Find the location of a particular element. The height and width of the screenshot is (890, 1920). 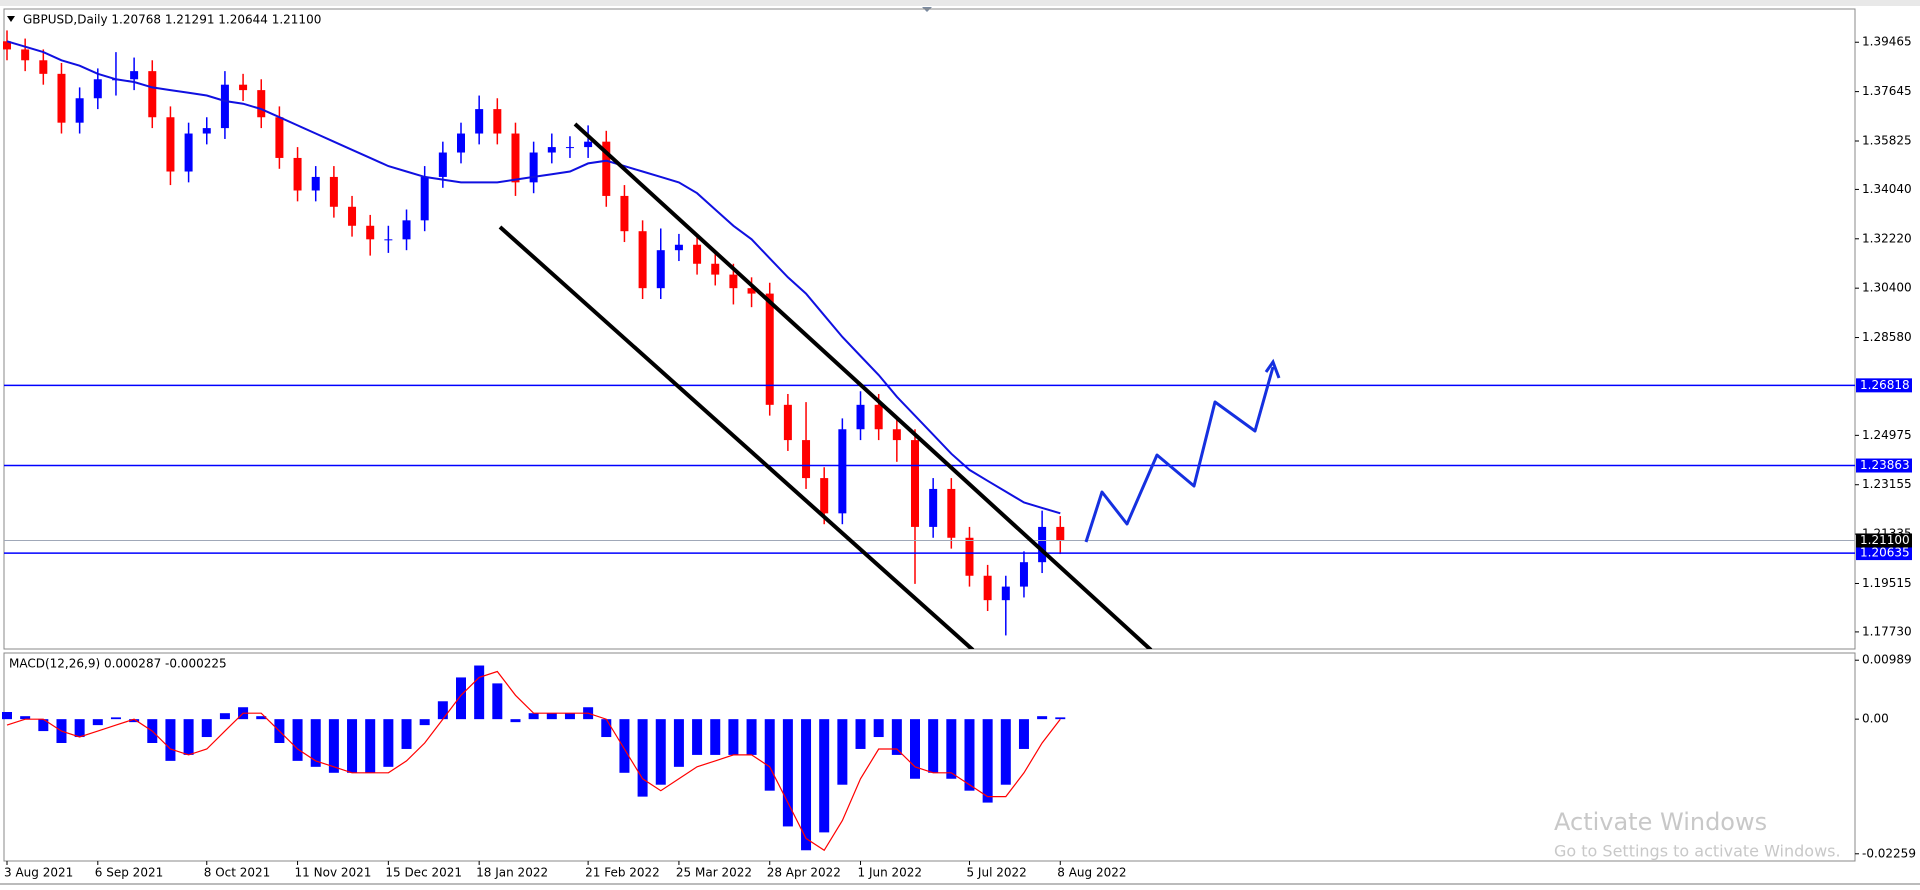

last-price-bg is located at coordinates (1884, 540).